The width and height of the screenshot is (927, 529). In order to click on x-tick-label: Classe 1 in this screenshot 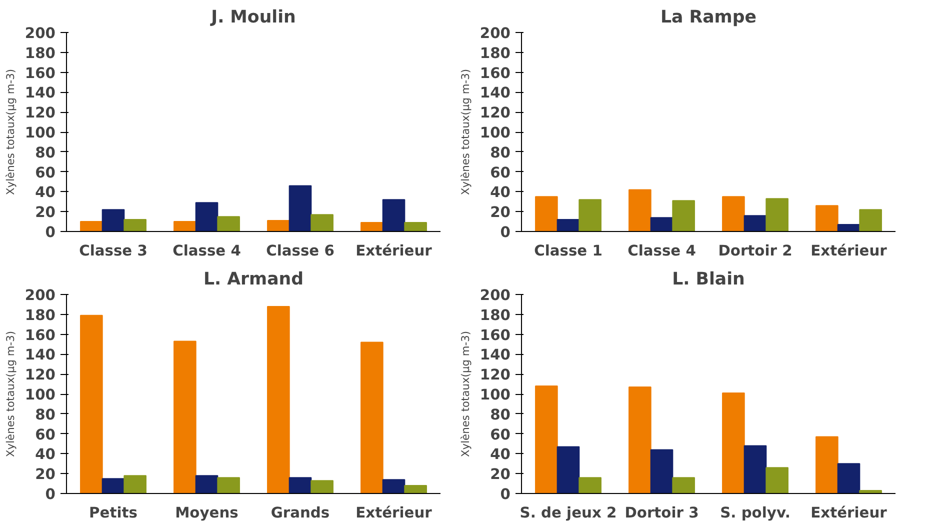, I will do `click(568, 251)`.